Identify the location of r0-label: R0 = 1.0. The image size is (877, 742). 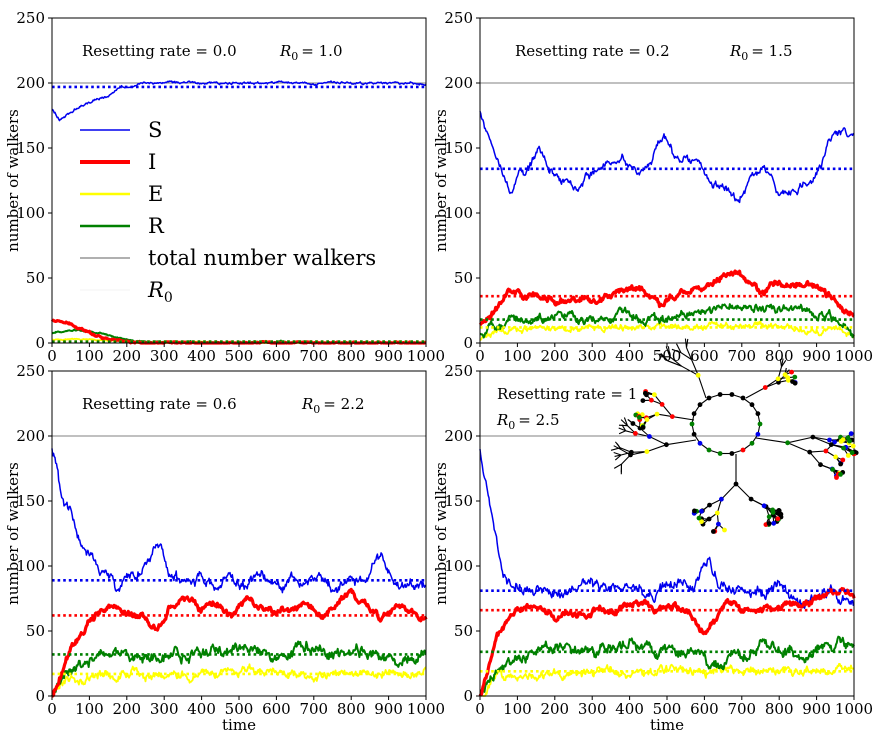
(311, 52).